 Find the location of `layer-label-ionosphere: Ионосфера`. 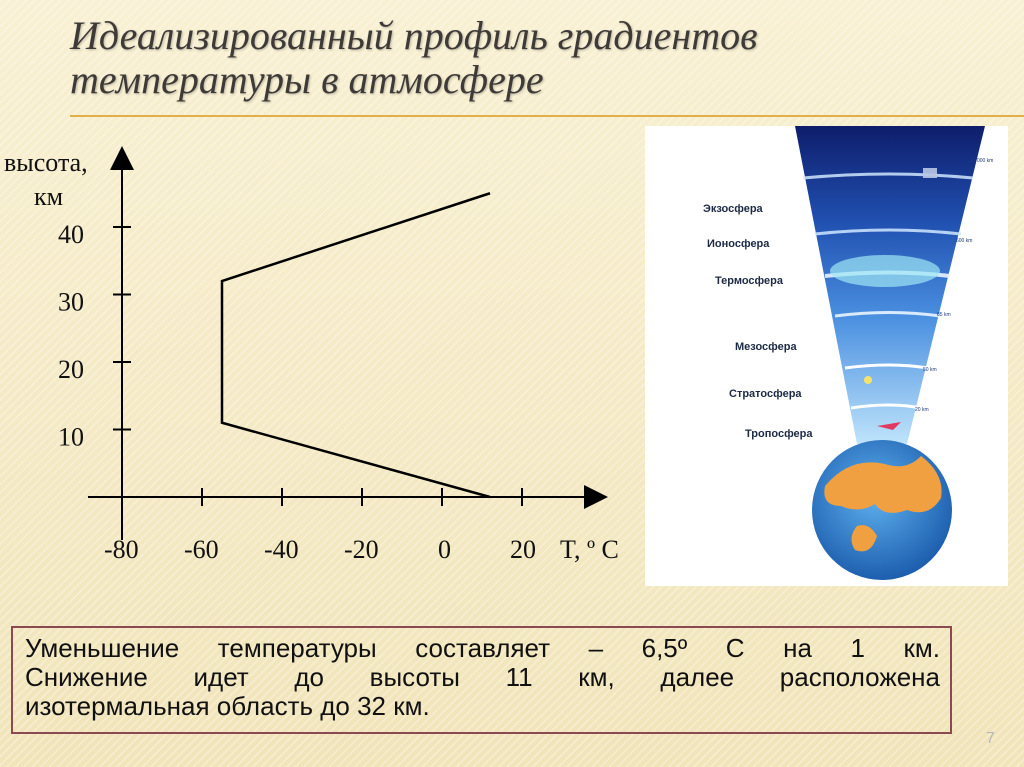

layer-label-ionosphere: Ионосфера is located at coordinates (738, 244).